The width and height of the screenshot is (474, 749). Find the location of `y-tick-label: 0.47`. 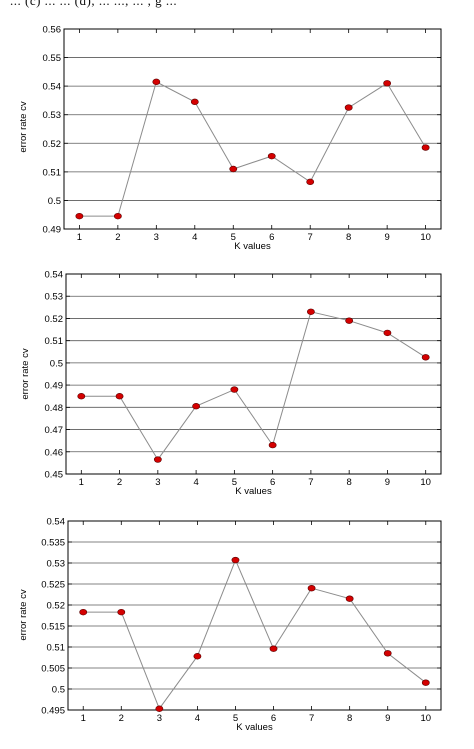

y-tick-label: 0.47 is located at coordinates (54, 430).